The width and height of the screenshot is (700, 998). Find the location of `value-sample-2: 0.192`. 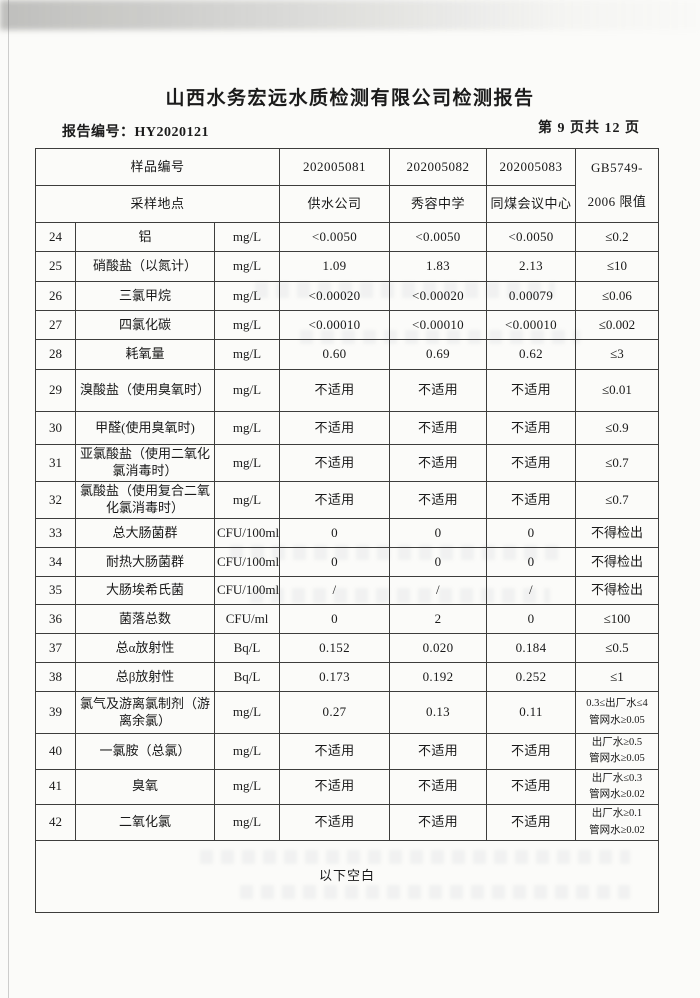

value-sample-2: 0.192 is located at coordinates (438, 677).